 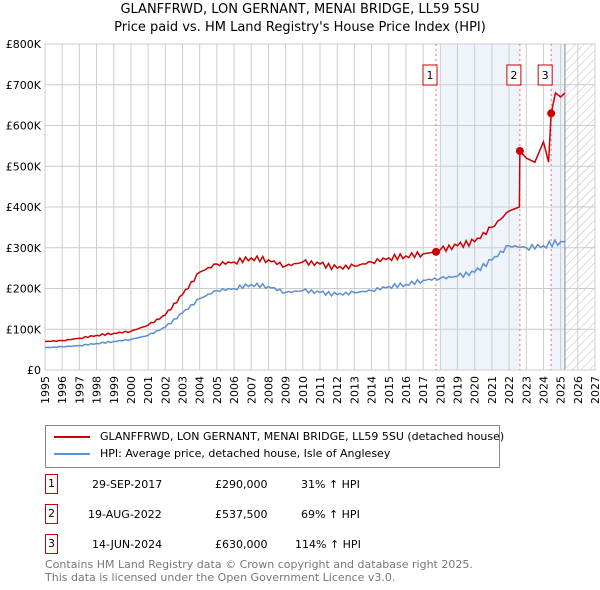 What do you see at coordinates (372, 390) in the screenshot?
I see `x-tick-label: 2014` at bounding box center [372, 390].